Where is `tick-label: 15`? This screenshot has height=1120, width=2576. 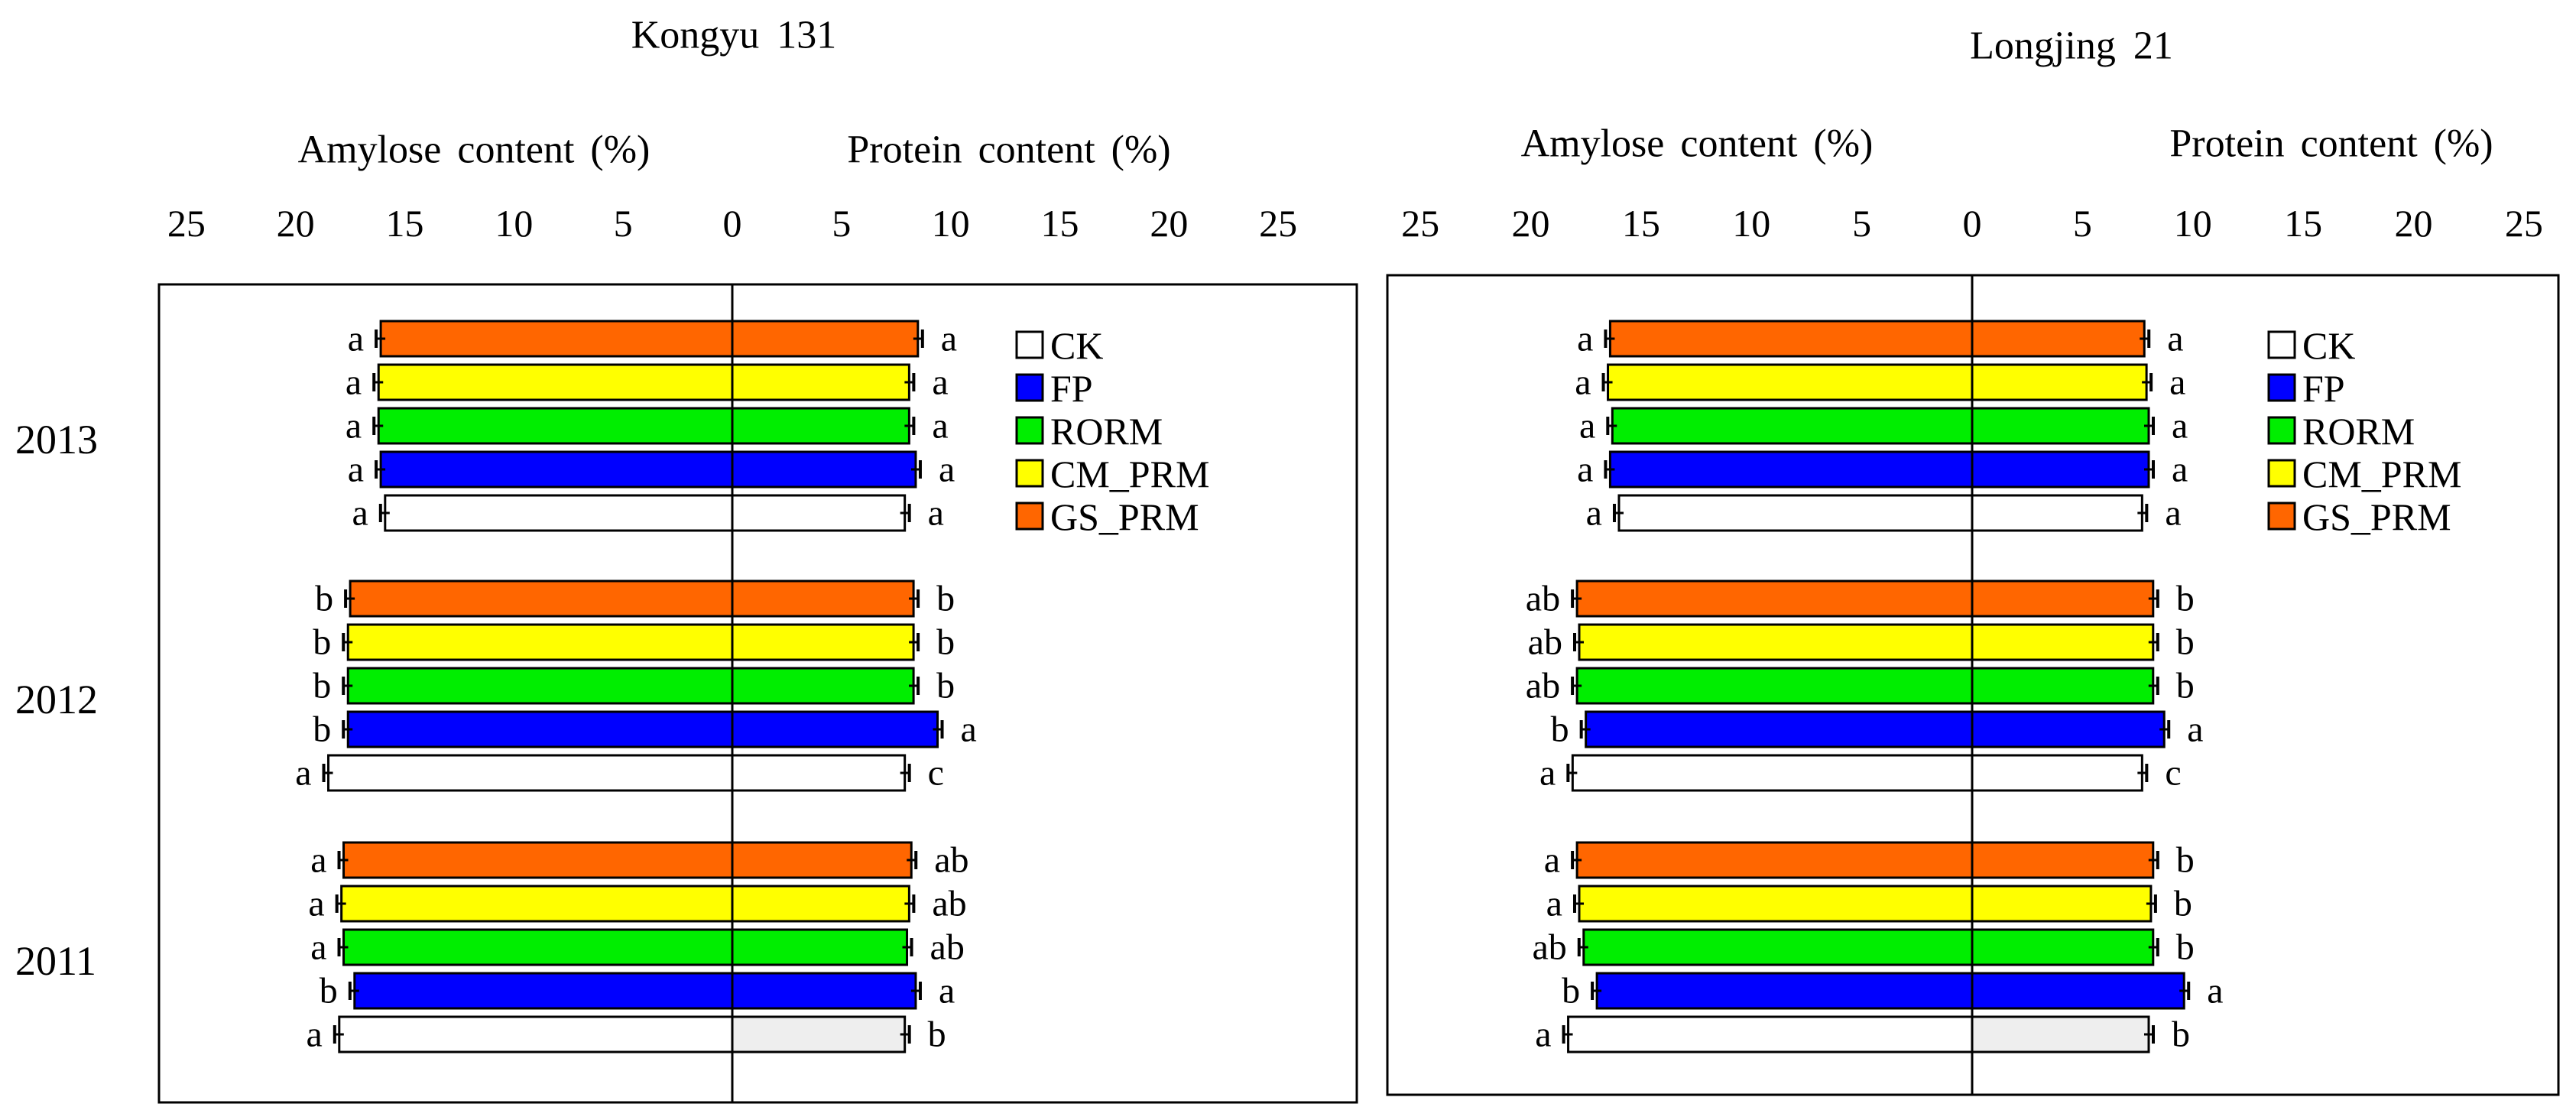 tick-label: 15 is located at coordinates (2303, 223).